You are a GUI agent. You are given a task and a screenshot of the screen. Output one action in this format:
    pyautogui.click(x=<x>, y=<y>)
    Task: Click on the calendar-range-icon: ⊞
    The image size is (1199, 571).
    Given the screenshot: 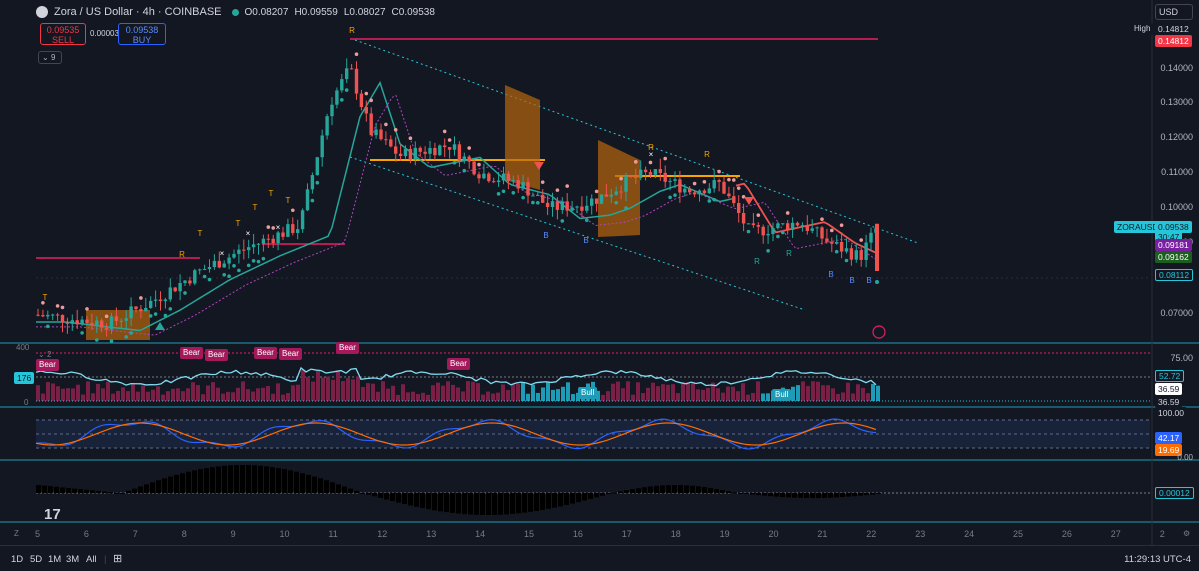 What is the action you would take?
    pyautogui.click(x=118, y=559)
    